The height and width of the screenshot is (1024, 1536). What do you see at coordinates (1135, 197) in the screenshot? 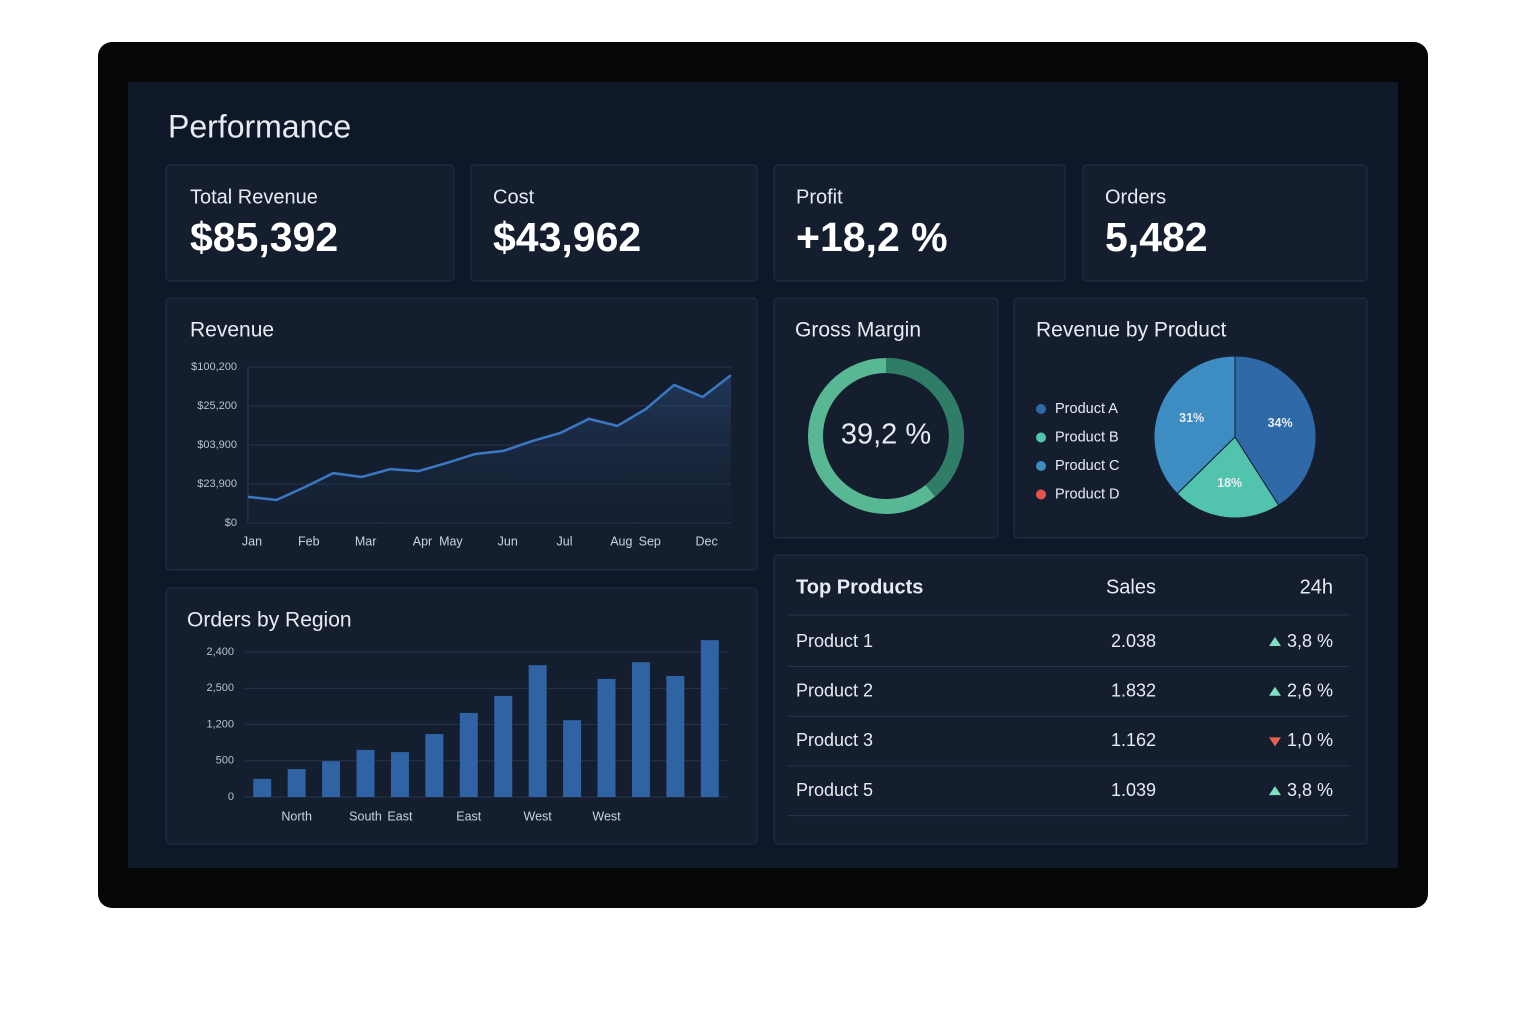
I see `kpi-label: Orders` at bounding box center [1135, 197].